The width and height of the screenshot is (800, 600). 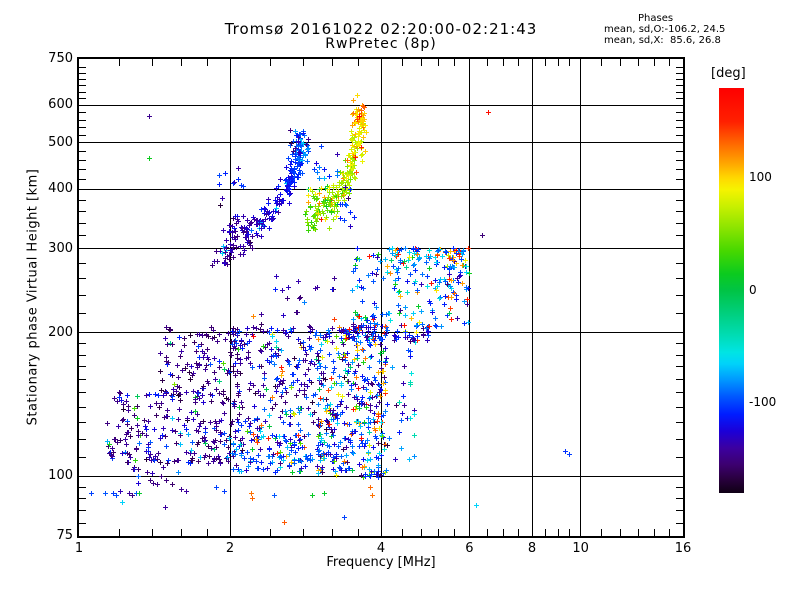 What do you see at coordinates (665, 29) in the screenshot?
I see `phase-stats-o-mode: mean, sd,O:-106.2, 24.5` at bounding box center [665, 29].